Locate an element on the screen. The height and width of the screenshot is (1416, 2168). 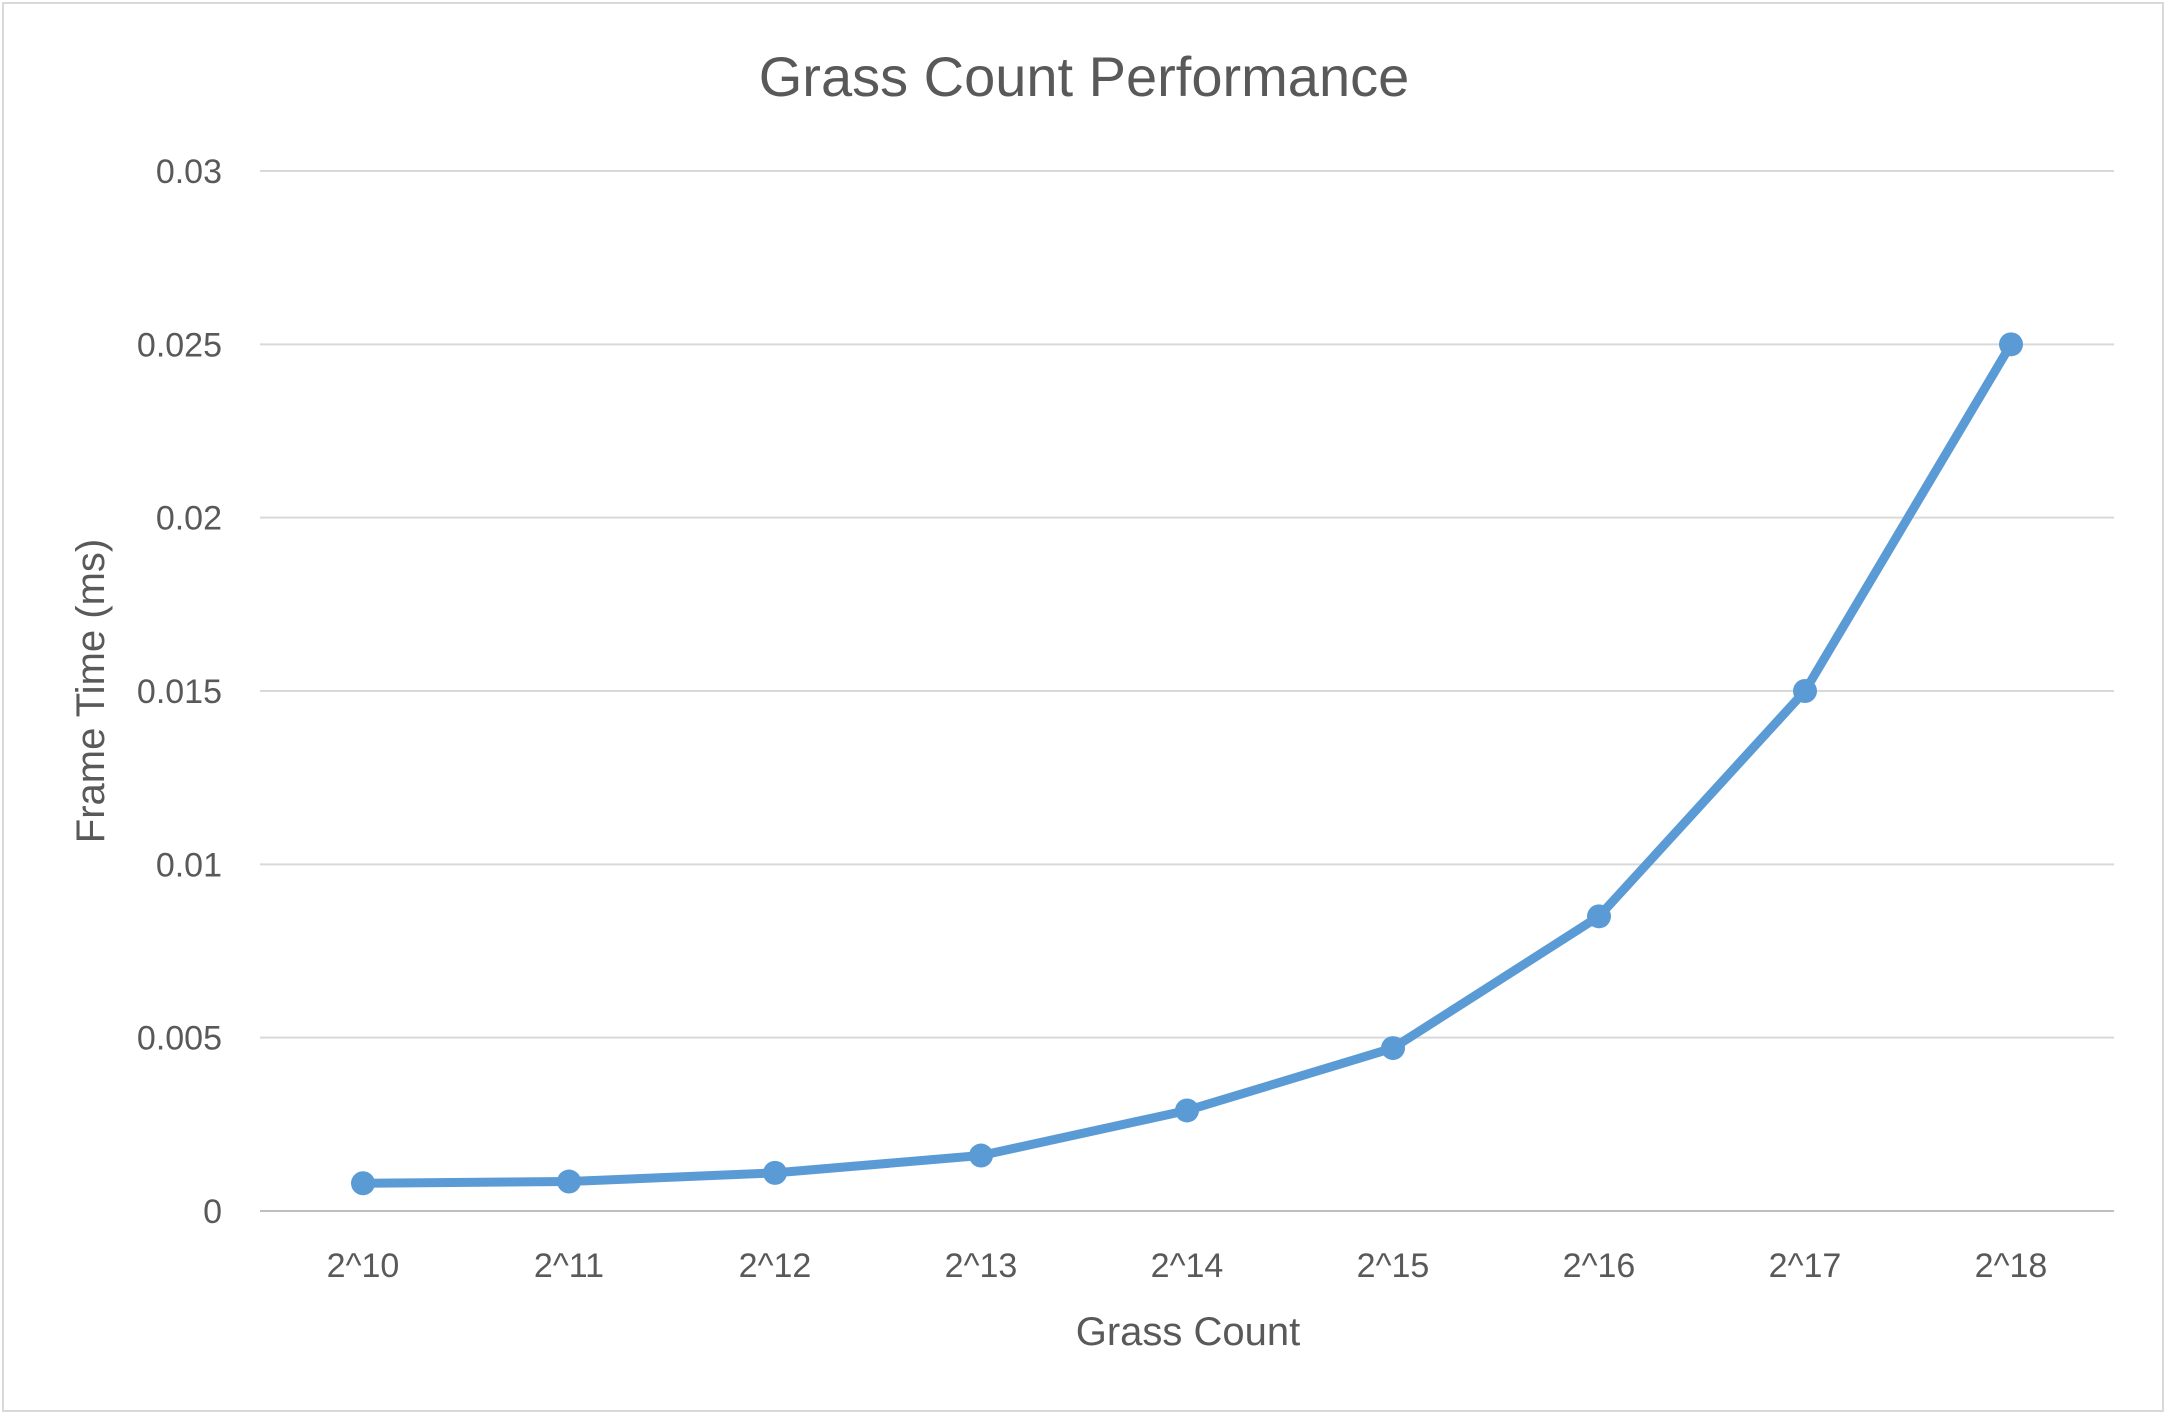
y-tick-label: 0.025 is located at coordinates (179, 345).